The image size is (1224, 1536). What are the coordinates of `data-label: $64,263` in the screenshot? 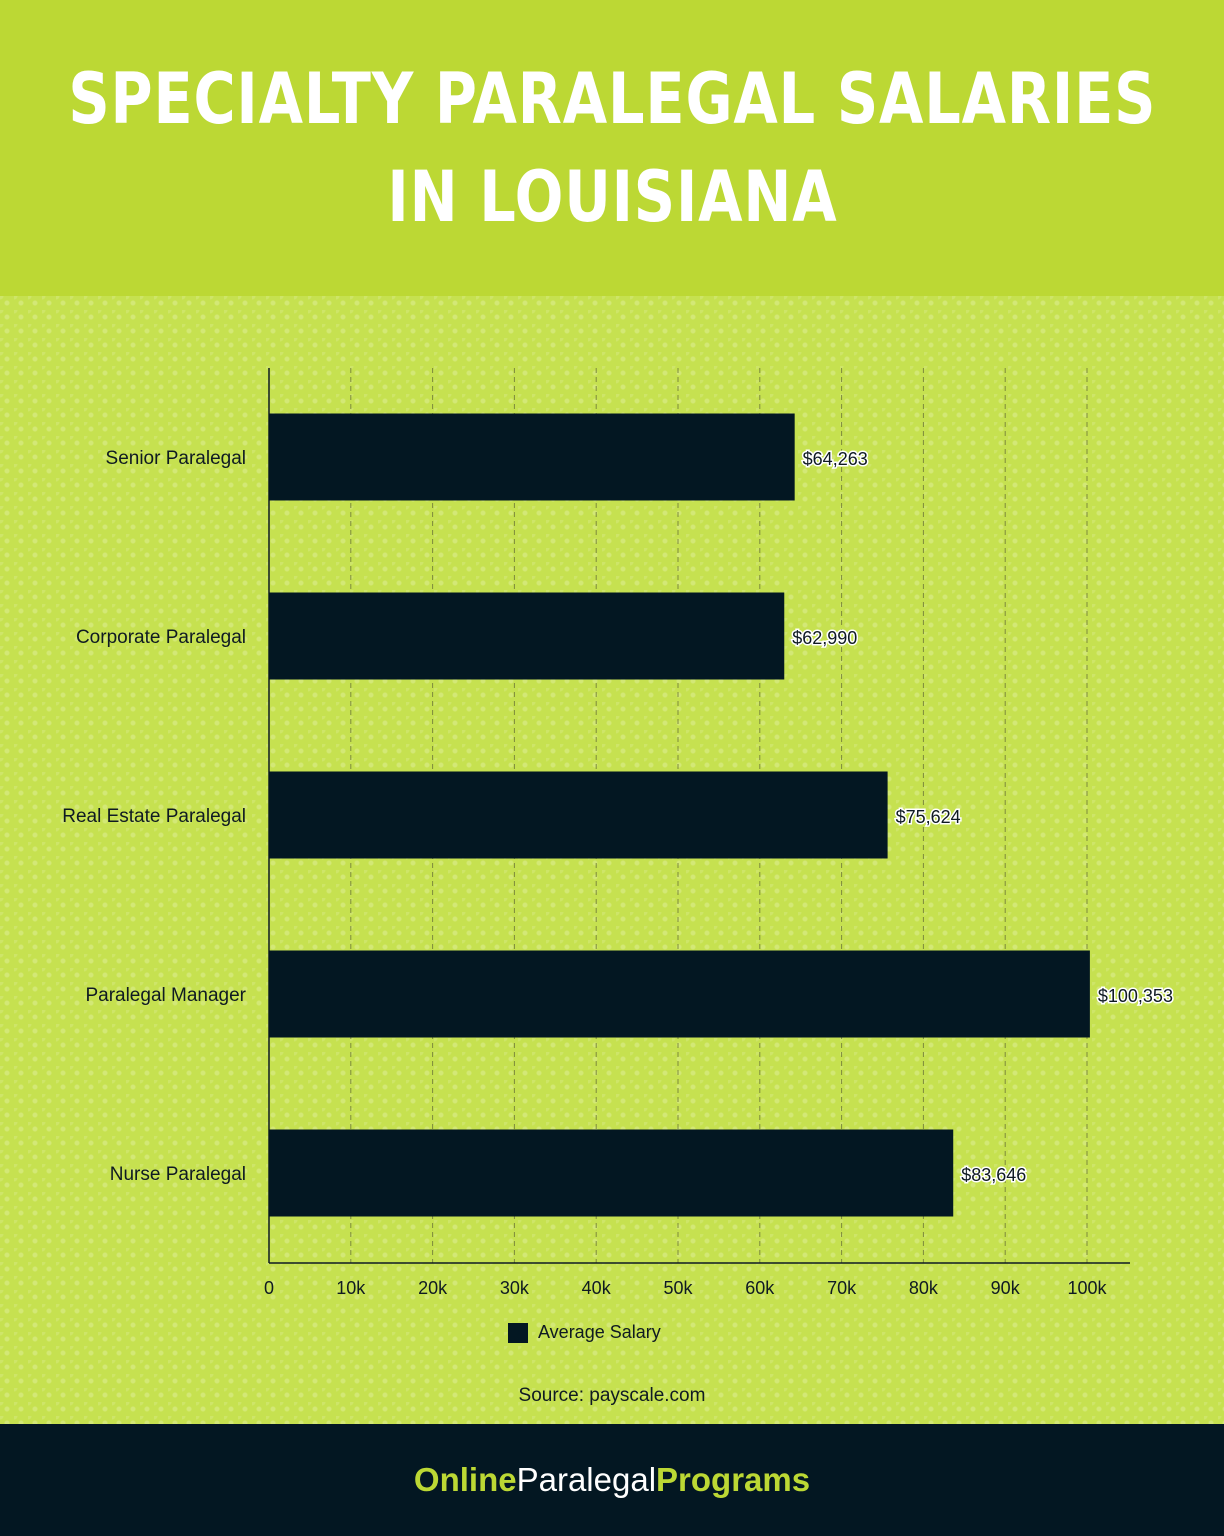 It's located at (835, 459).